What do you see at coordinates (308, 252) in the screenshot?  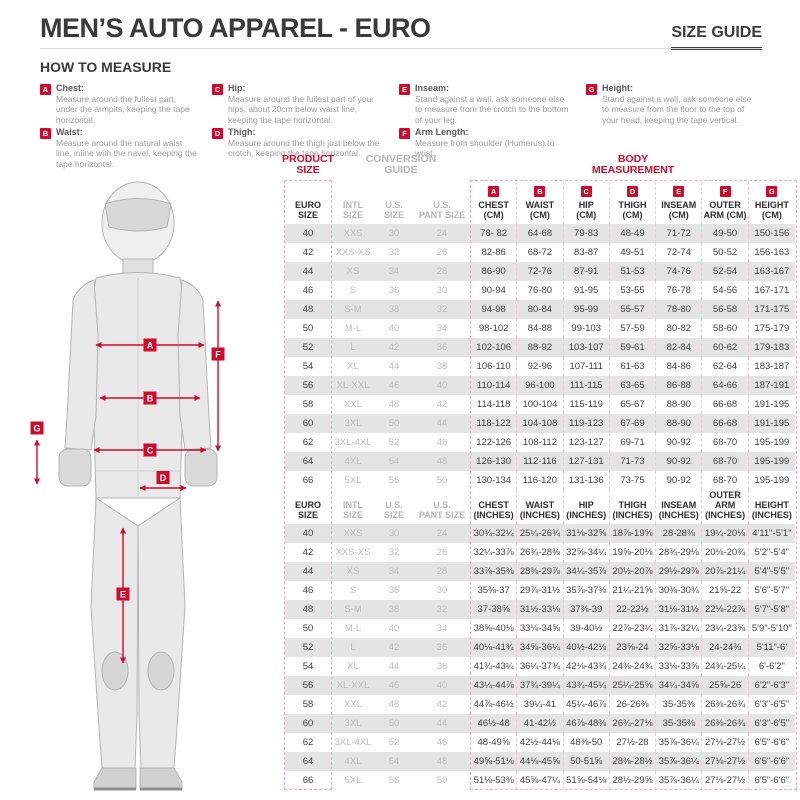 I see `euro-size-cell-cm: 42` at bounding box center [308, 252].